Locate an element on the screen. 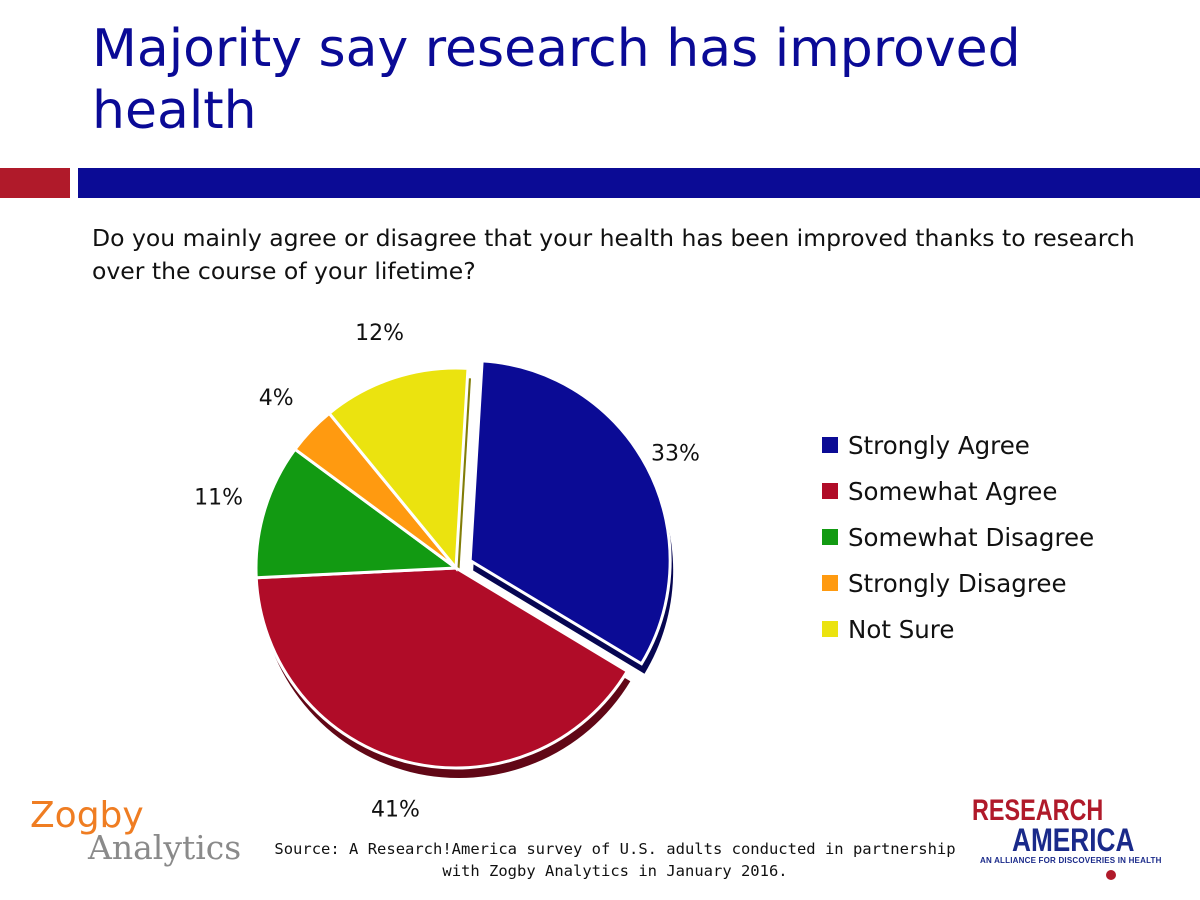 Image resolution: width=1200 pixels, height=900 pixels. ra-logo-line2: AMERICA is located at coordinates (1073, 840).